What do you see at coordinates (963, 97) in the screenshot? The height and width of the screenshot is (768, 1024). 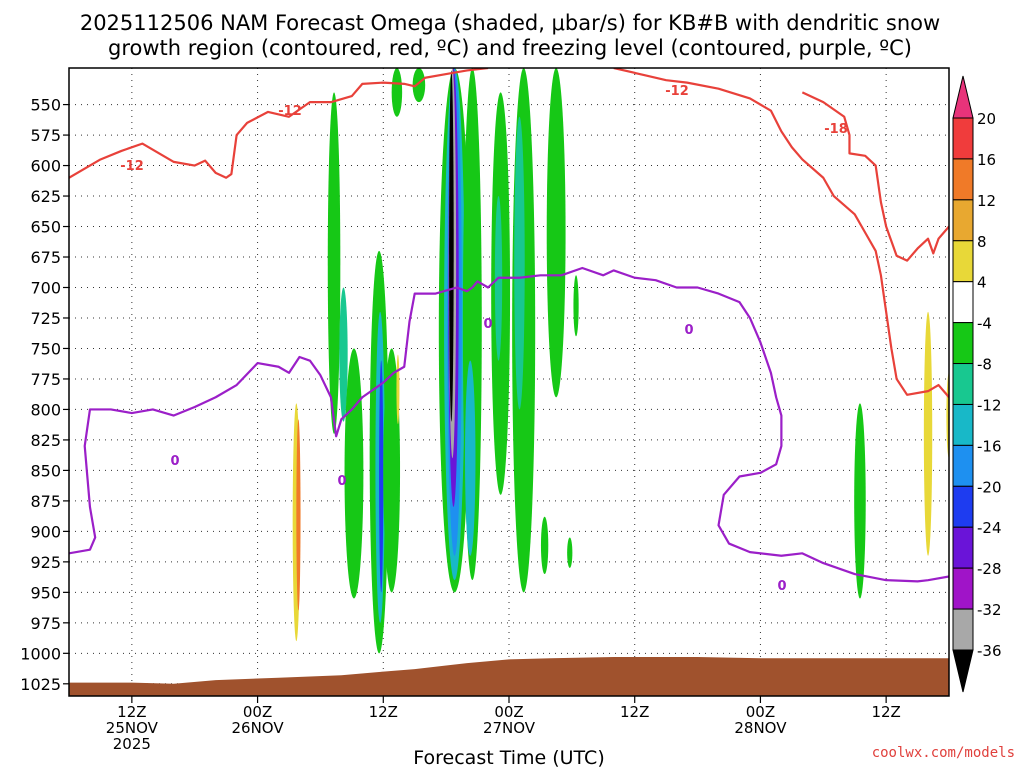 I see `colorbar-top-triangle` at bounding box center [963, 97].